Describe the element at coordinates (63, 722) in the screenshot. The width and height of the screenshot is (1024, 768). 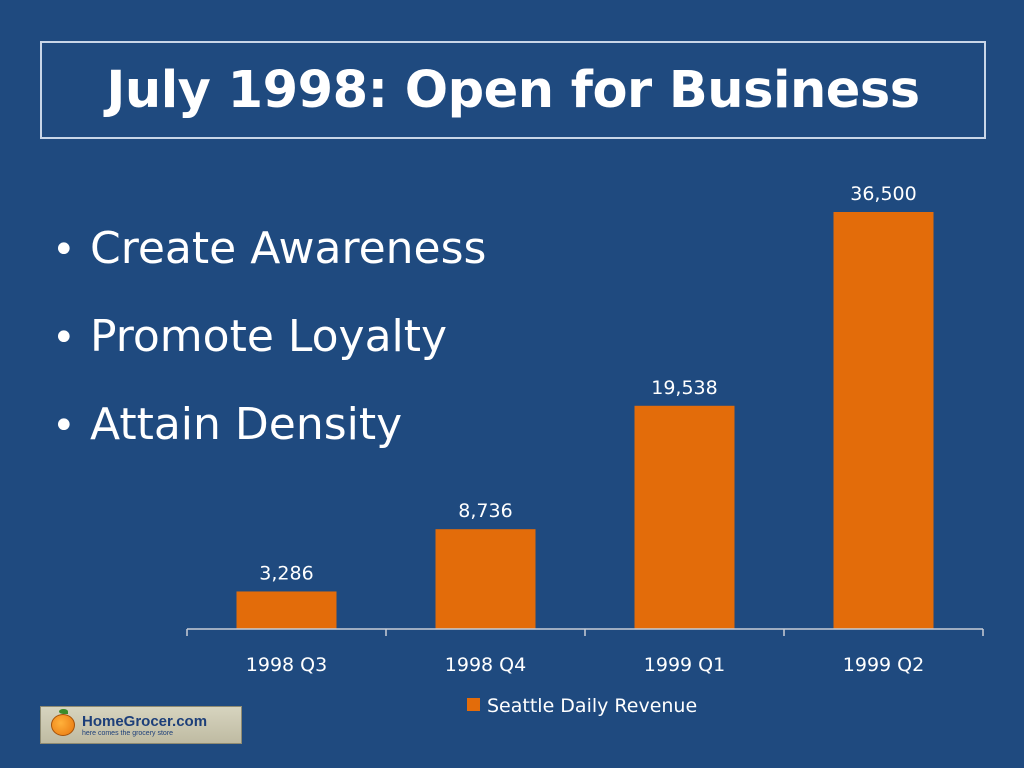
I see `orange-icon` at that location.